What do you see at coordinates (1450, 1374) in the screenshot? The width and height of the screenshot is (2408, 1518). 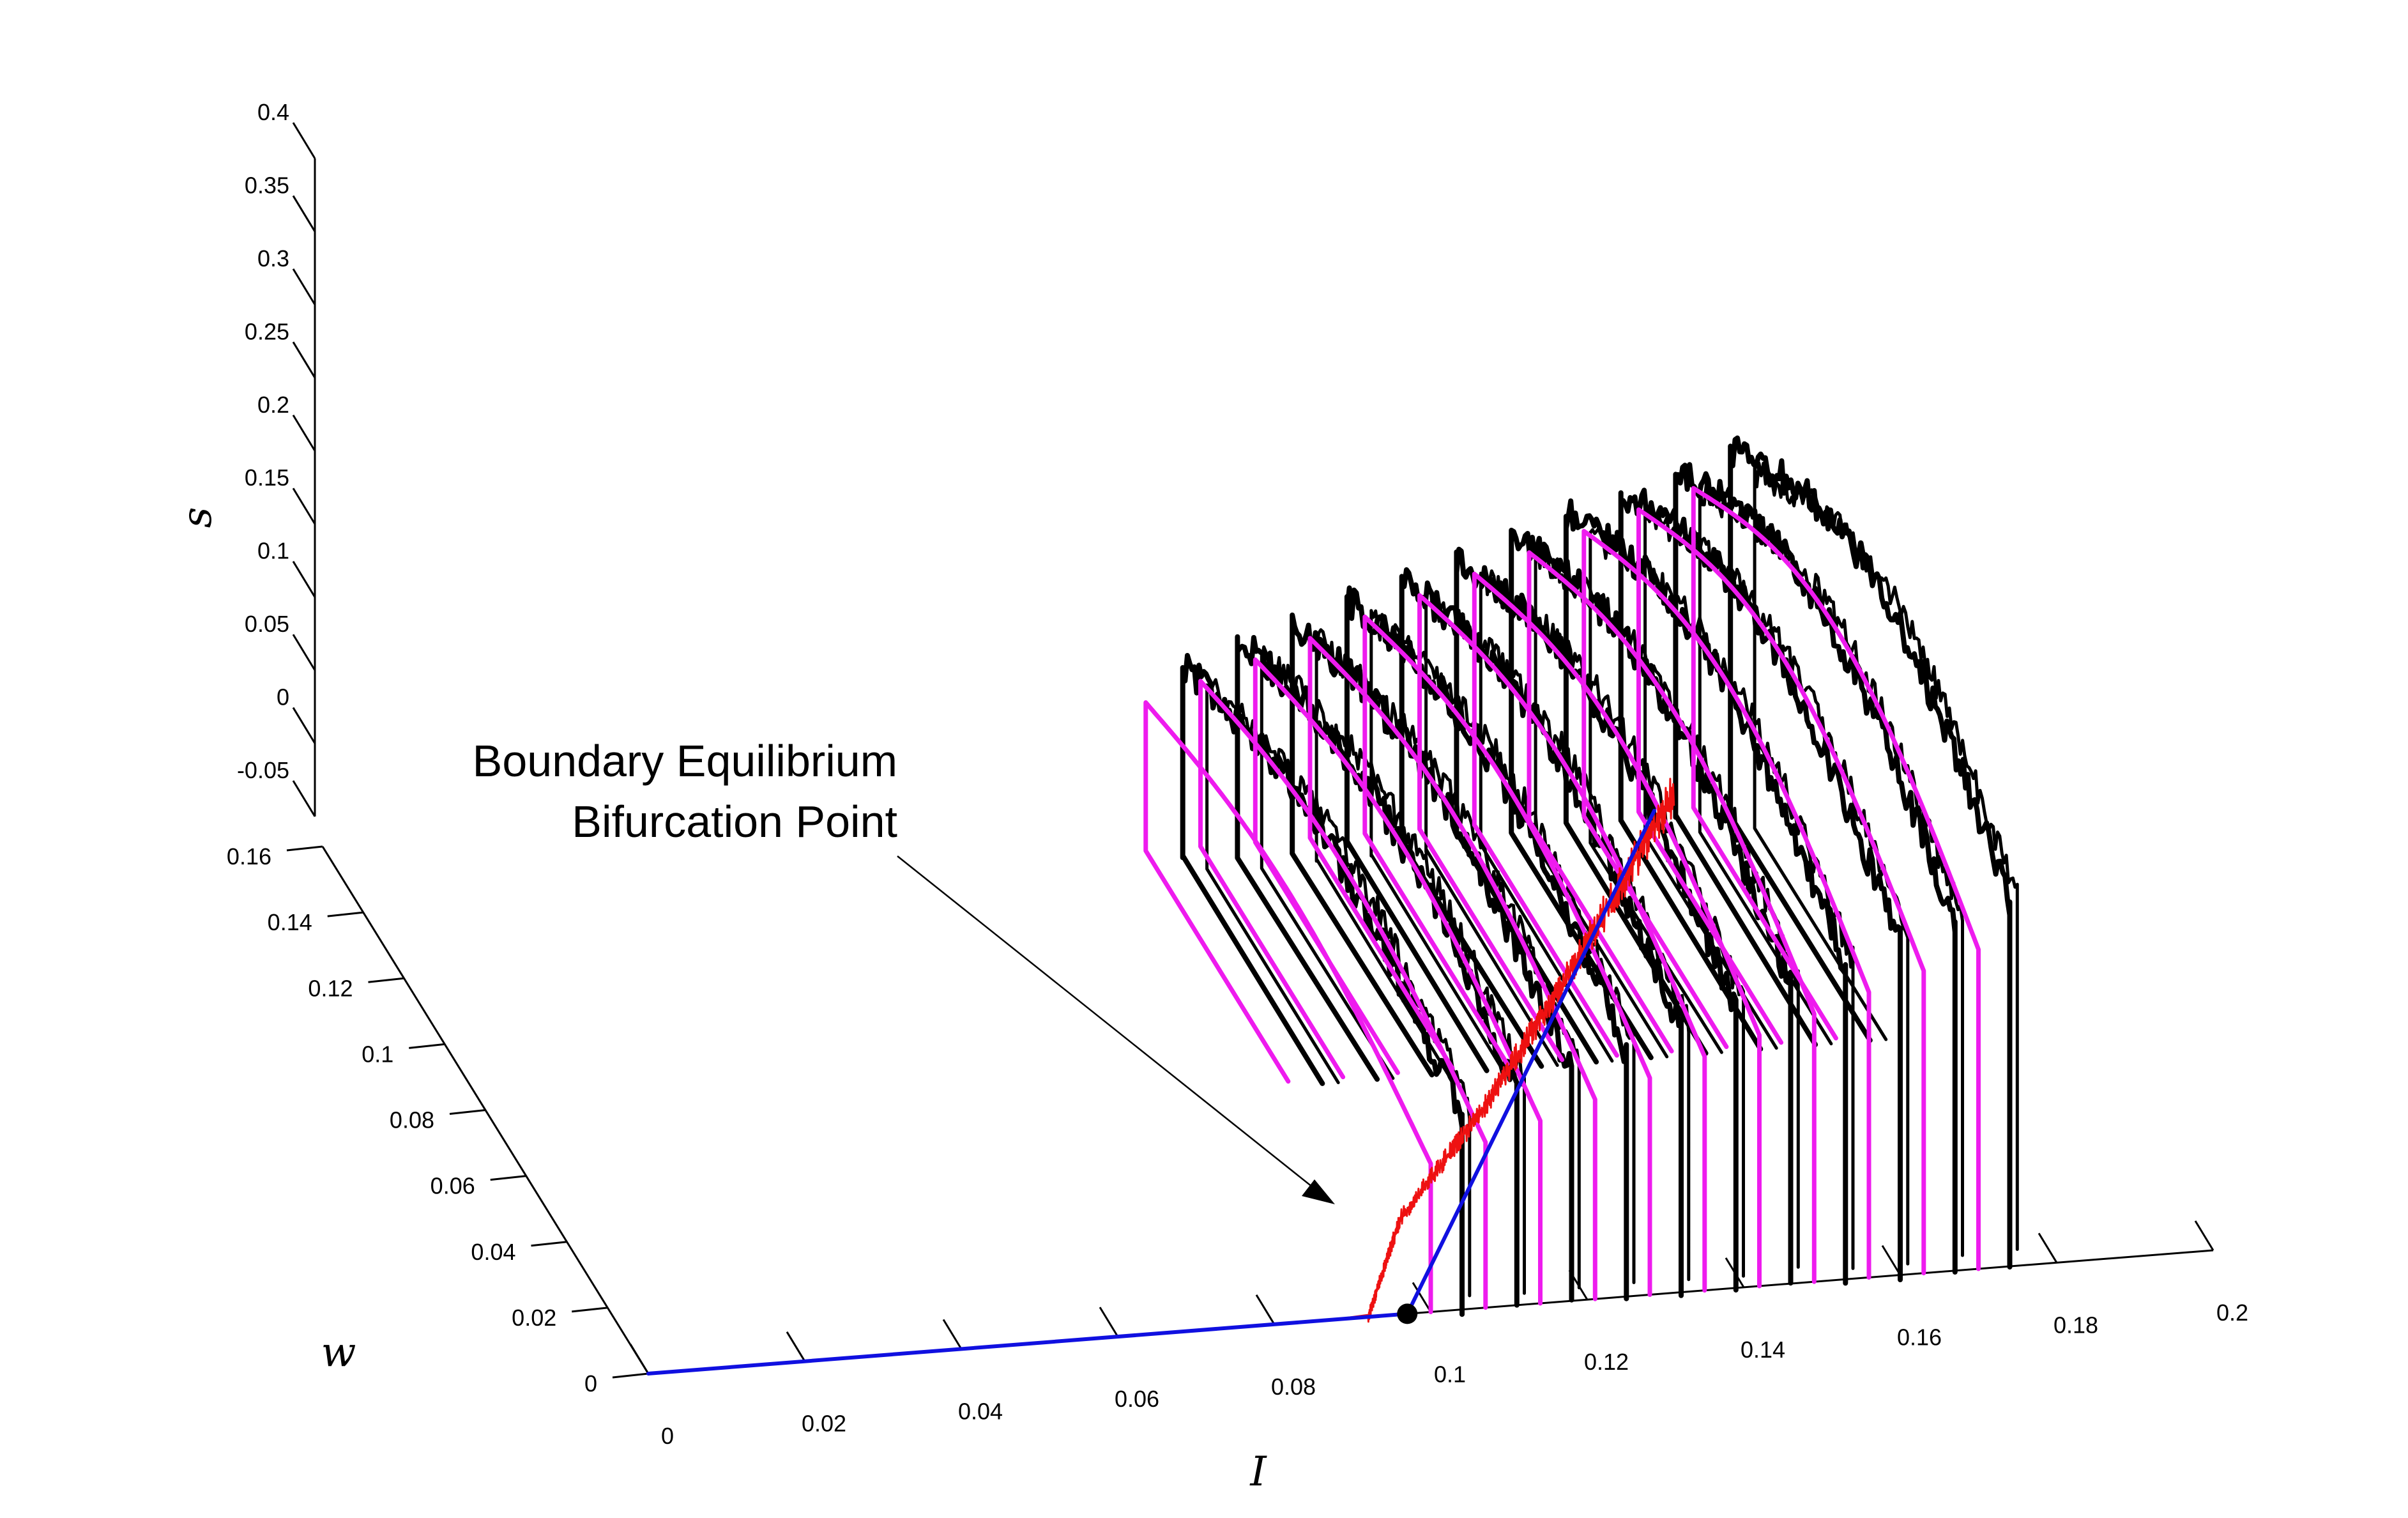 I see `x-tick-label-5: 0.1` at bounding box center [1450, 1374].